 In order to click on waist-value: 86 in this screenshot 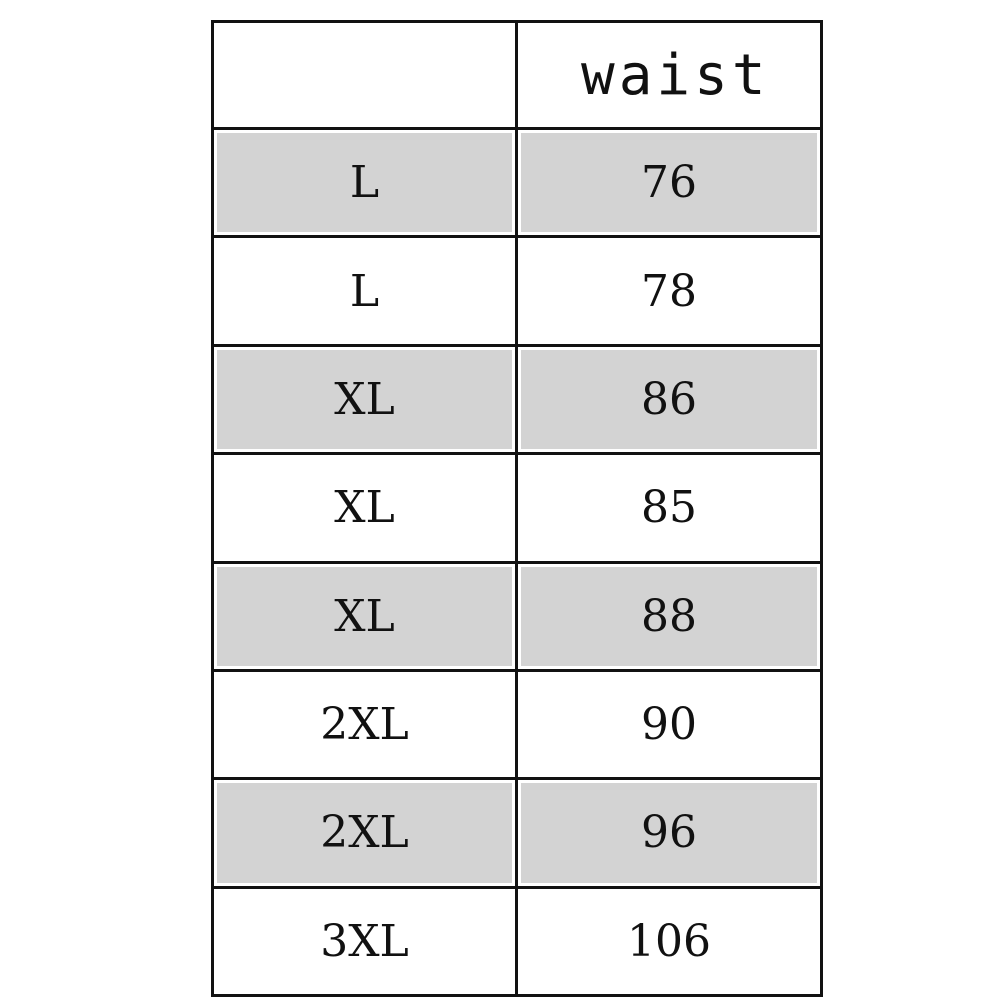, I will do `click(669, 399)`.